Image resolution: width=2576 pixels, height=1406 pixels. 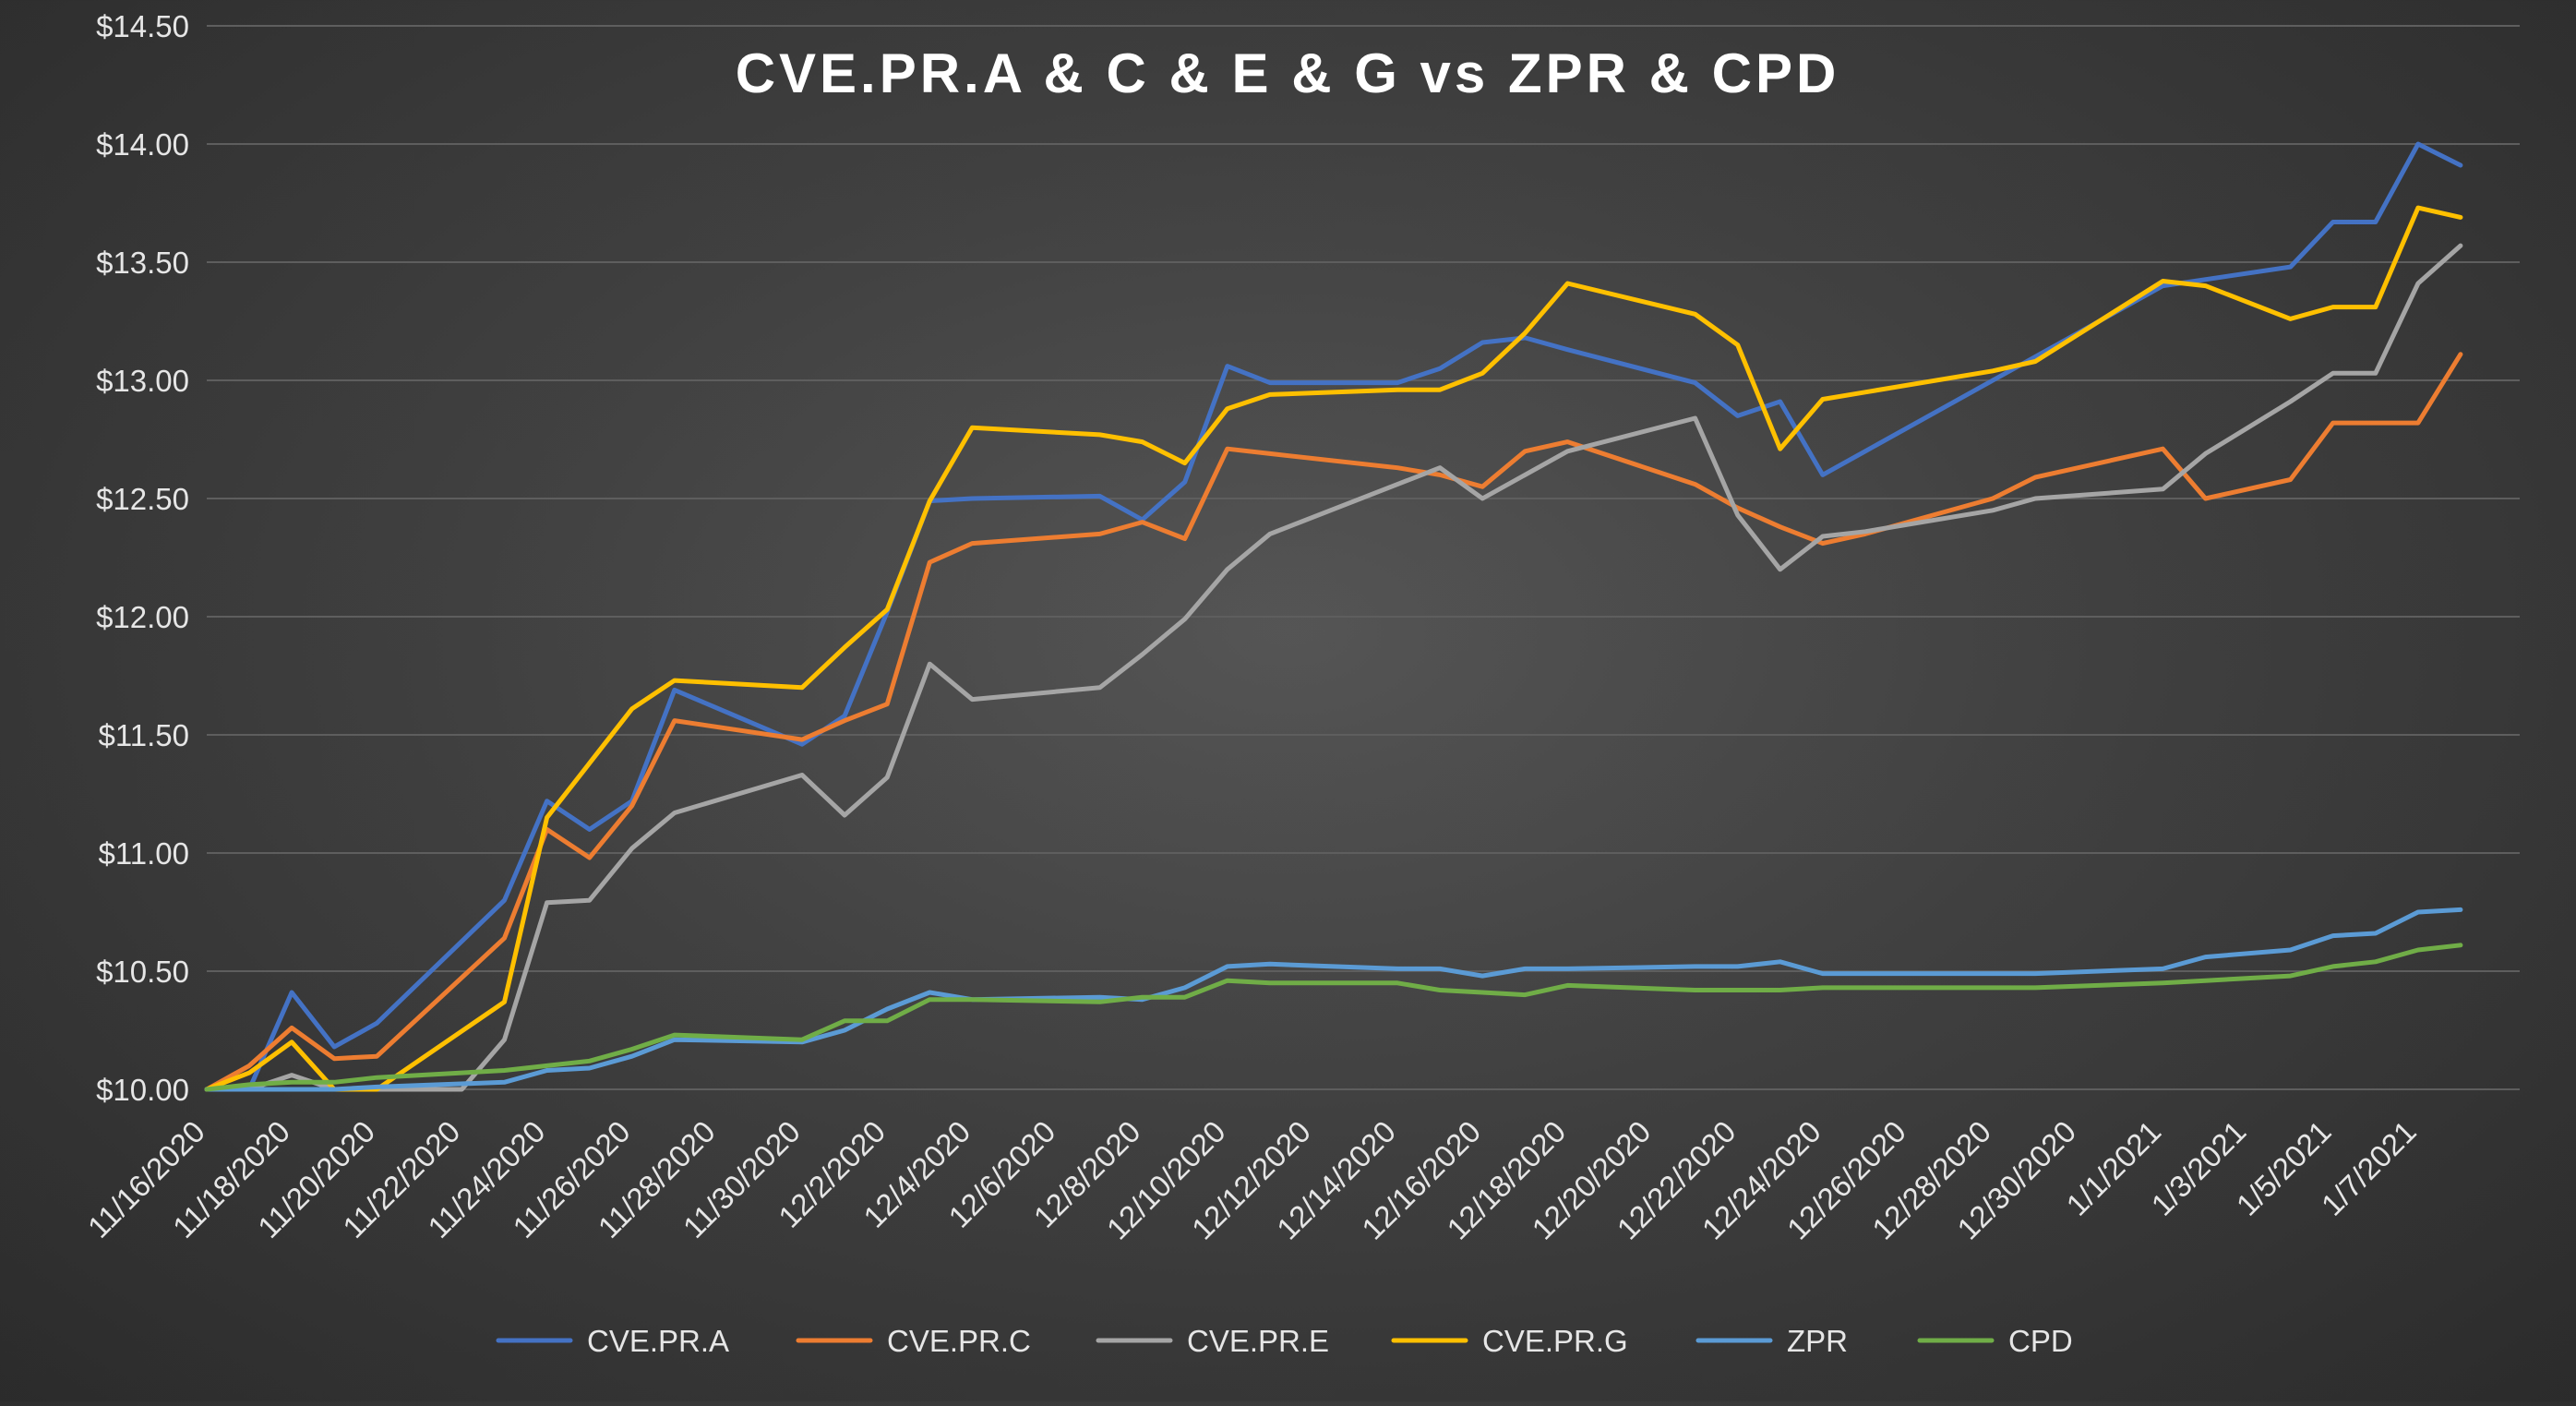 What do you see at coordinates (143, 263) in the screenshot?
I see `y-tick-label: $13.50` at bounding box center [143, 263].